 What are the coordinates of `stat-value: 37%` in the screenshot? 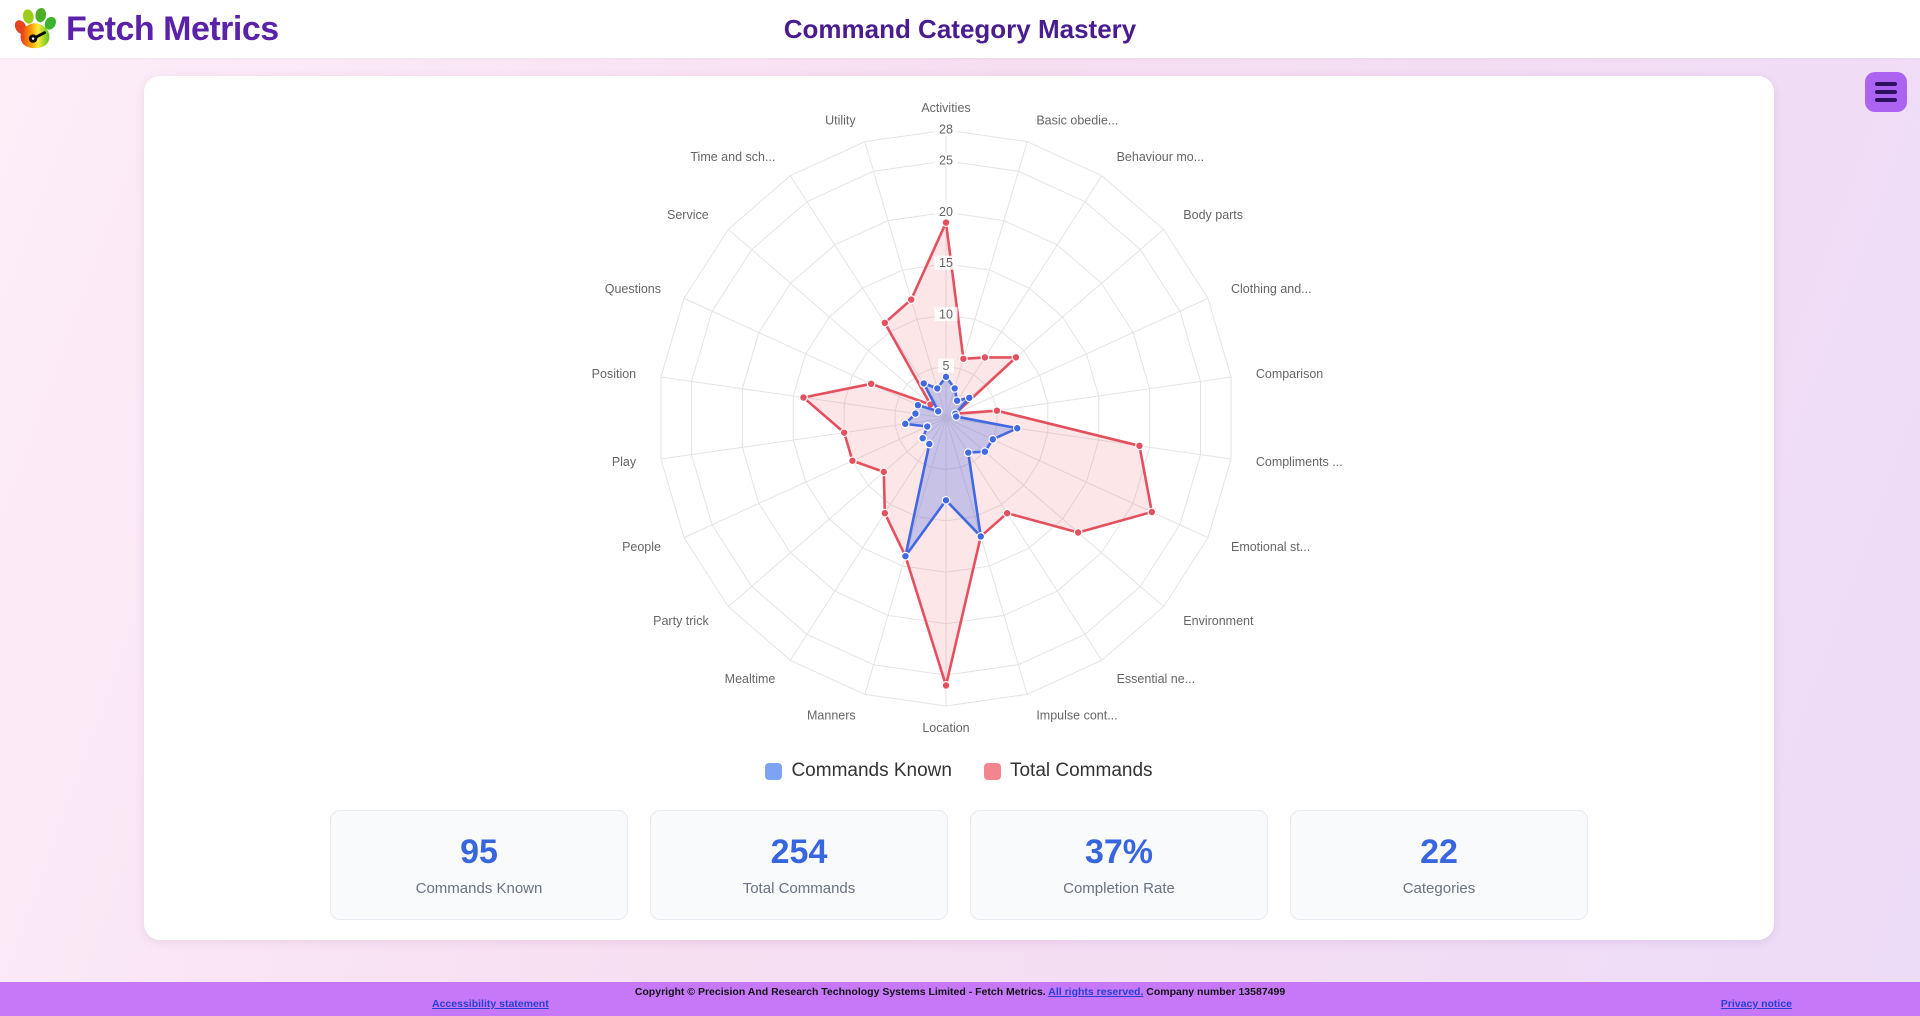 It's located at (1119, 852).